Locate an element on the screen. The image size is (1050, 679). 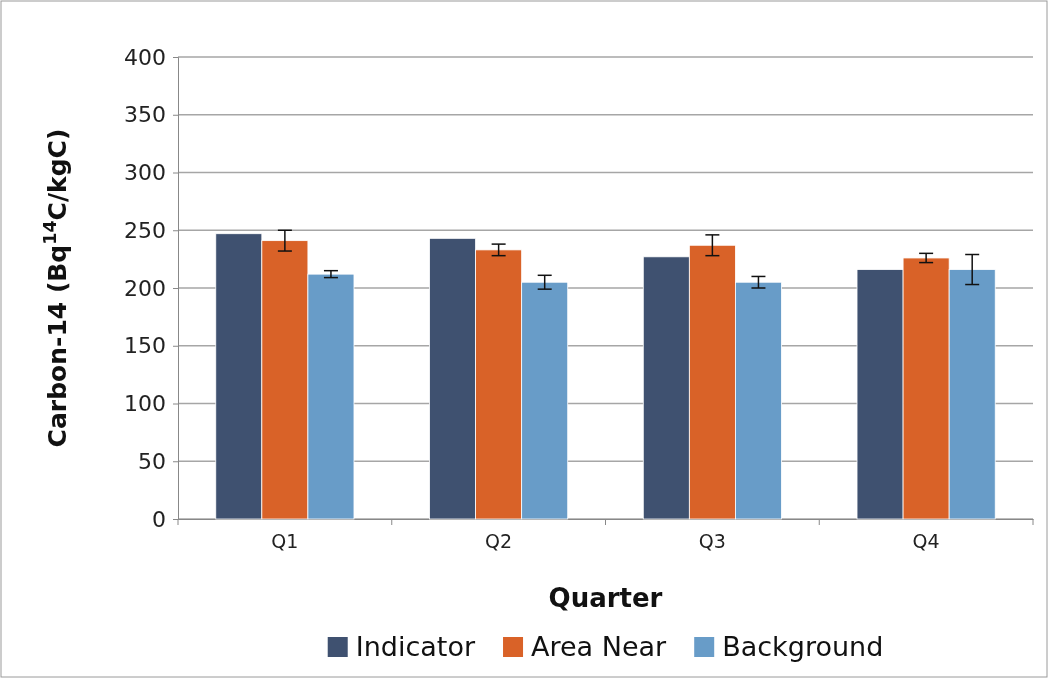
x-tick-label: Q2 is located at coordinates (499, 541).